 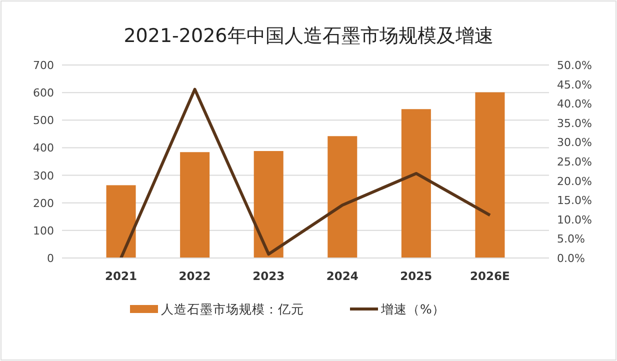 What do you see at coordinates (43, 121) in the screenshot?
I see `y-tick-label: 500` at bounding box center [43, 121].